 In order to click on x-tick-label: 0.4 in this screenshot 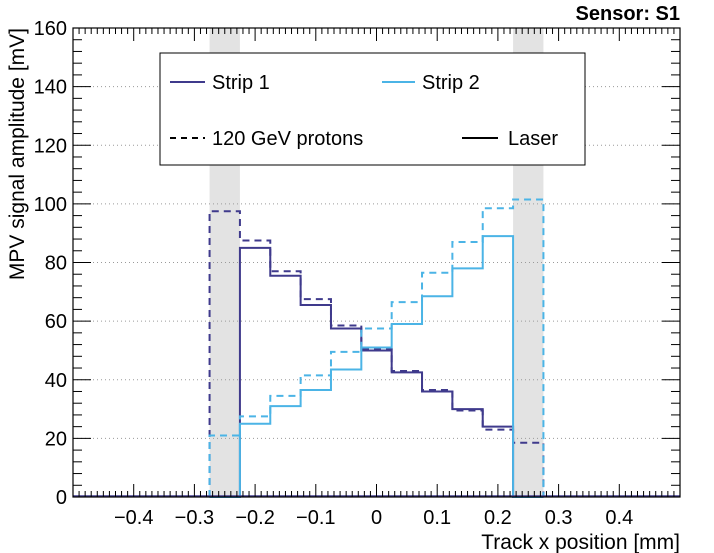, I will do `click(619, 518)`.